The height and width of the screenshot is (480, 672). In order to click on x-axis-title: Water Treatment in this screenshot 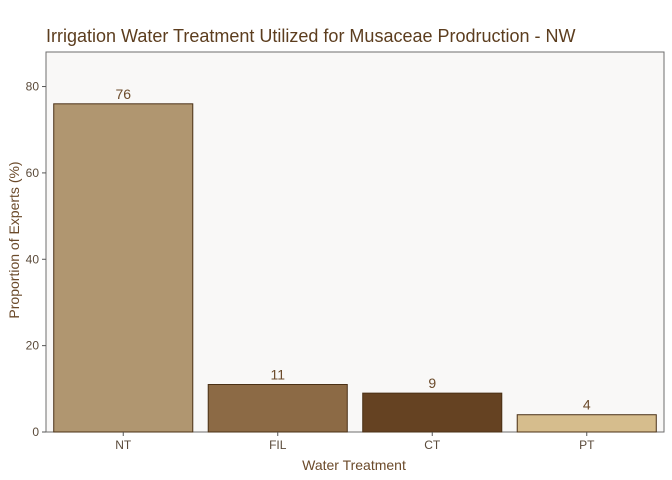, I will do `click(354, 465)`.